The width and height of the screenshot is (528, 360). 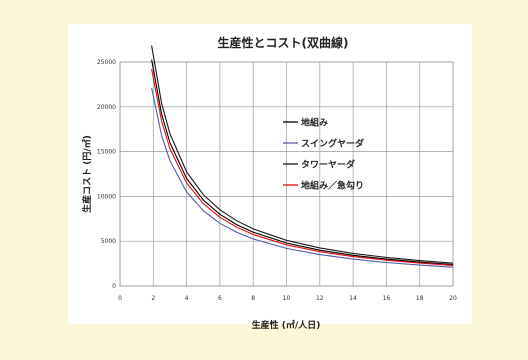 What do you see at coordinates (114, 286) in the screenshot?
I see `y-tick-label: 0` at bounding box center [114, 286].